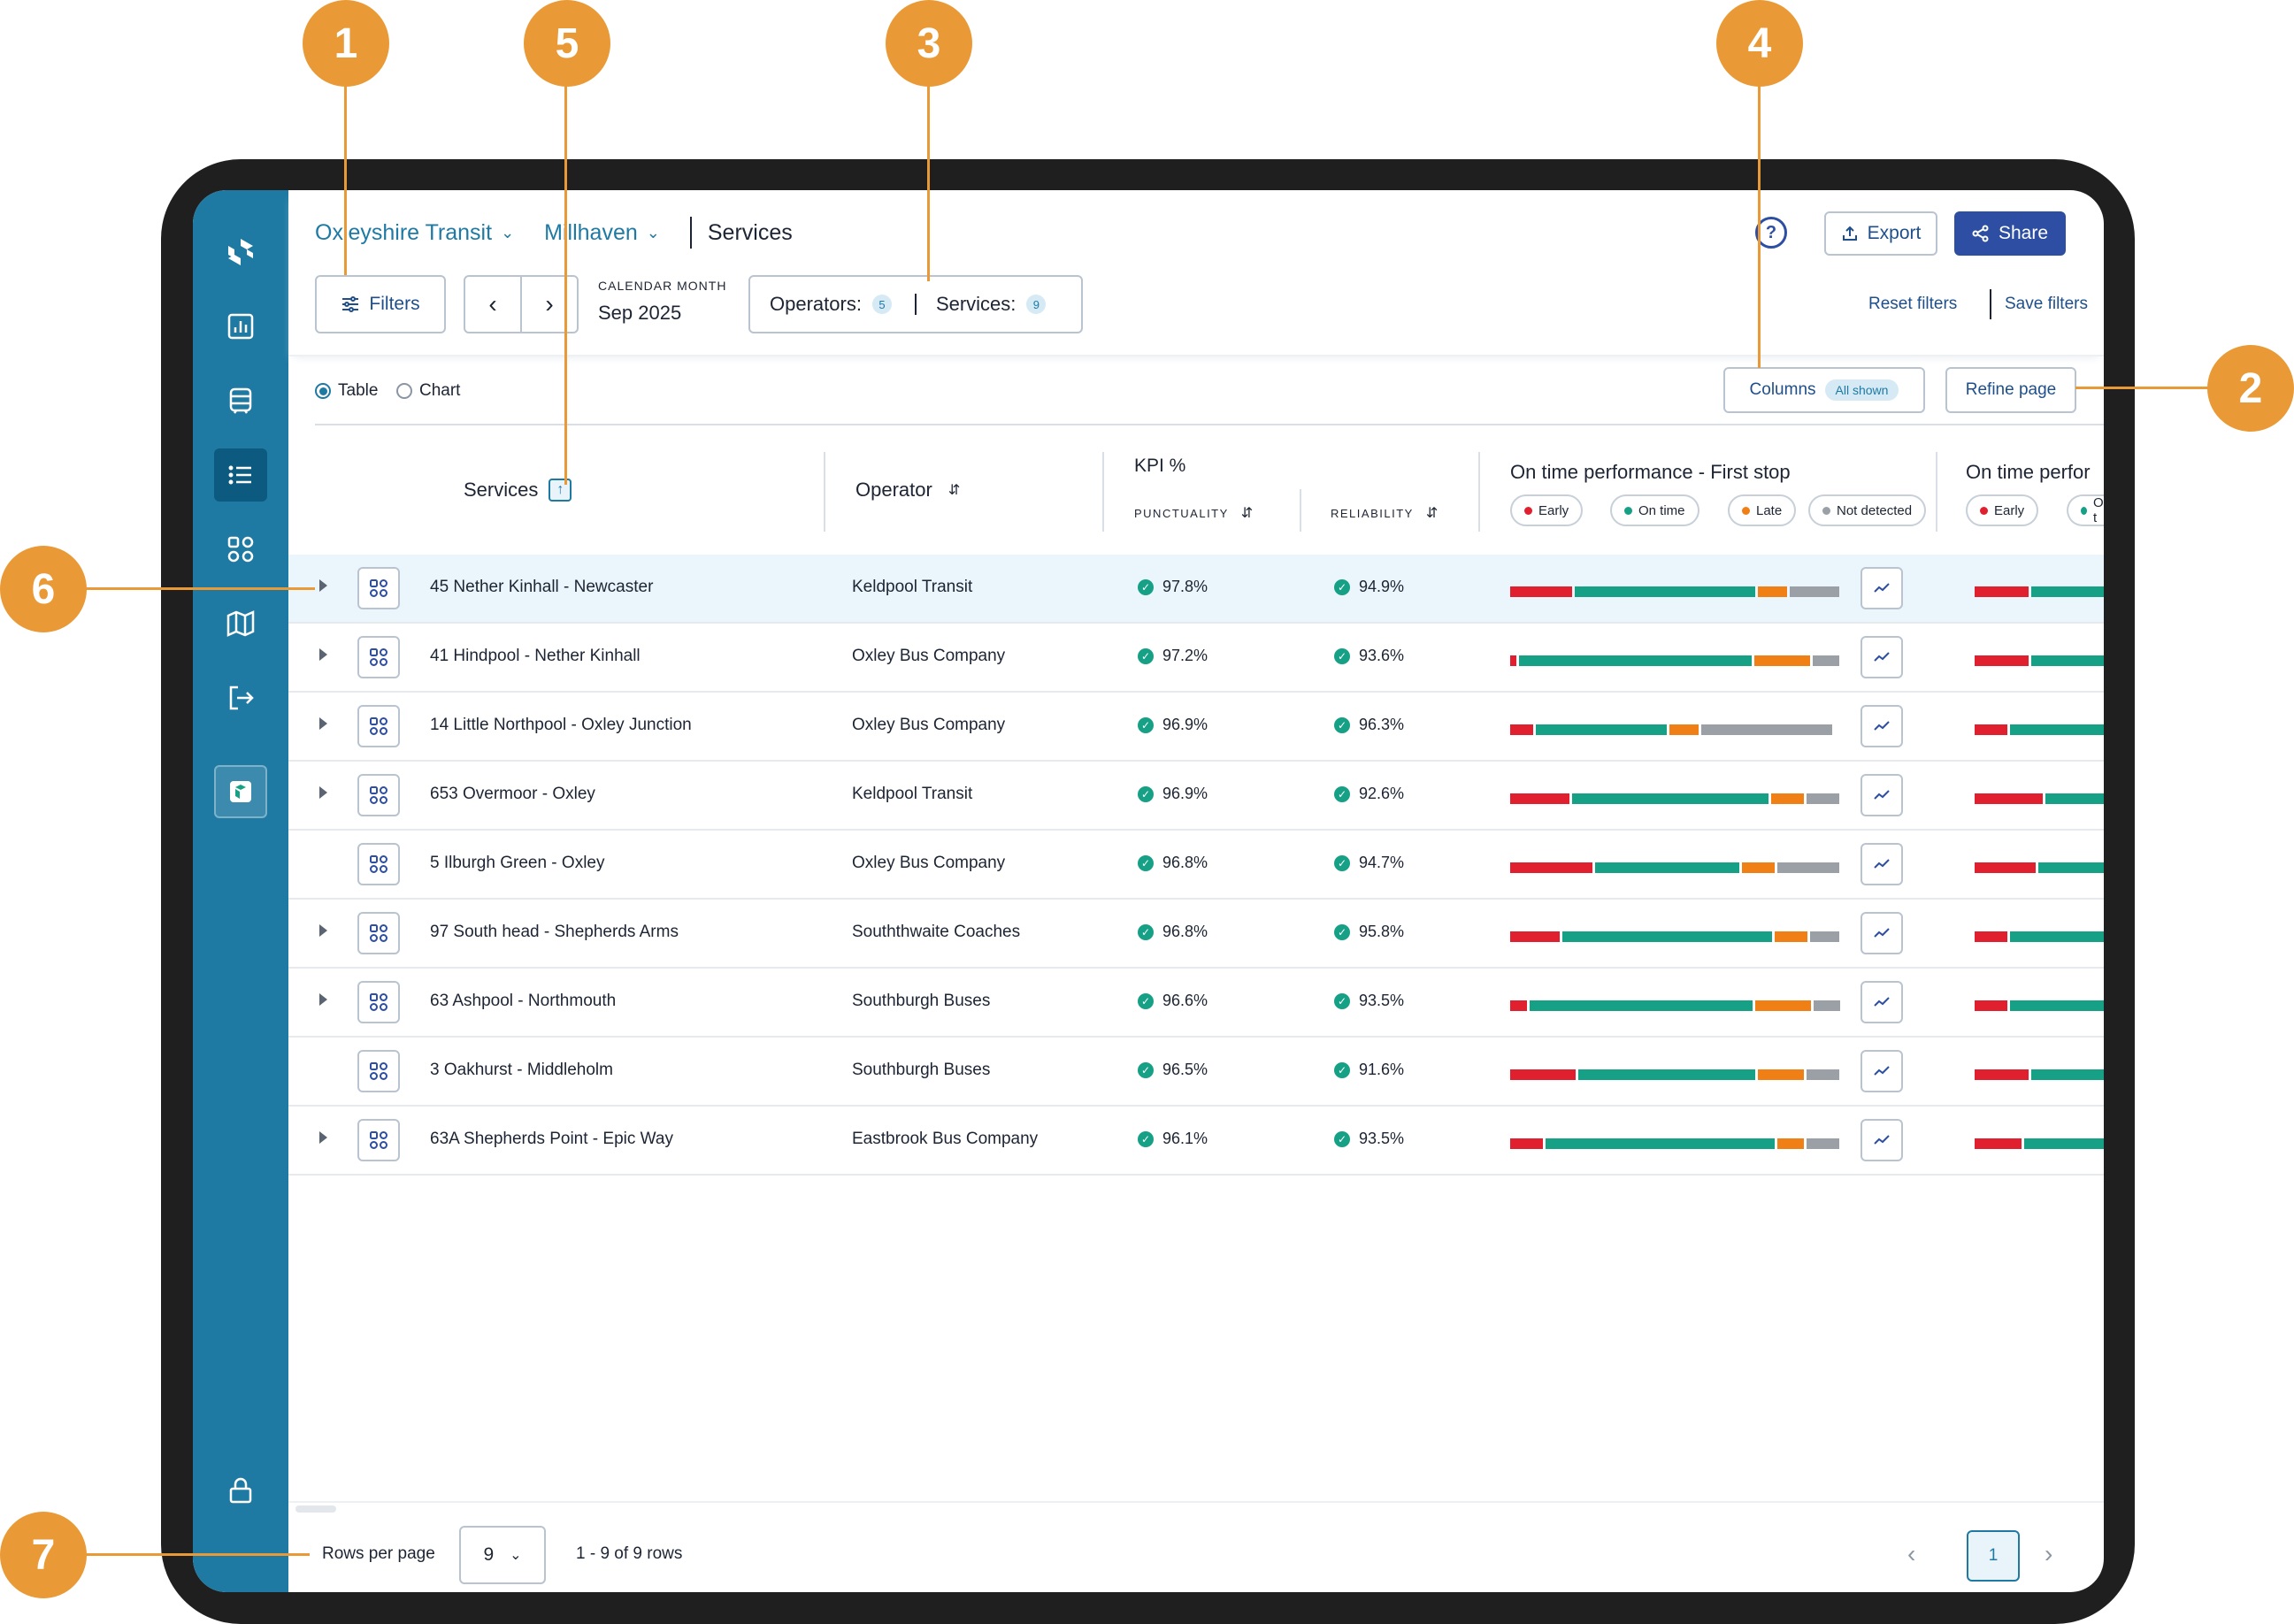 The width and height of the screenshot is (2294, 1624). What do you see at coordinates (551, 1139) in the screenshot?
I see `service-name-cell: 63A Shepherds Point - Epic Way` at bounding box center [551, 1139].